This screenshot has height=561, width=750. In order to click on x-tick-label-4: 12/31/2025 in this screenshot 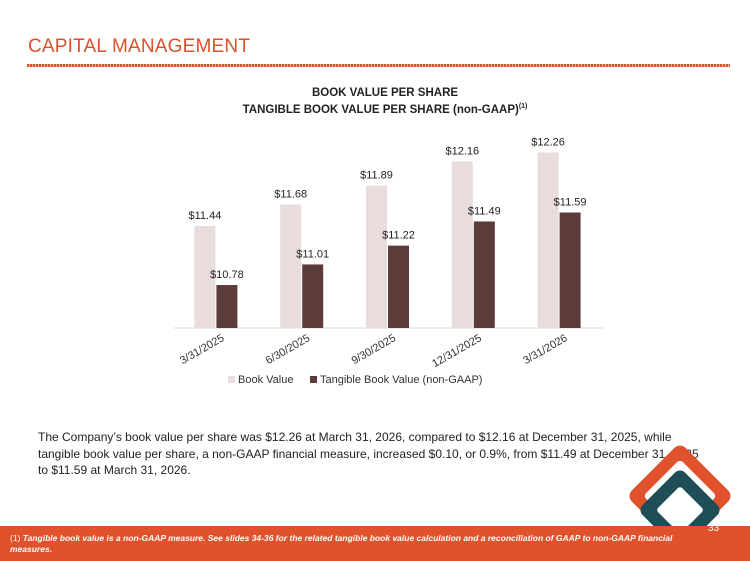, I will do `click(457, 351)`.